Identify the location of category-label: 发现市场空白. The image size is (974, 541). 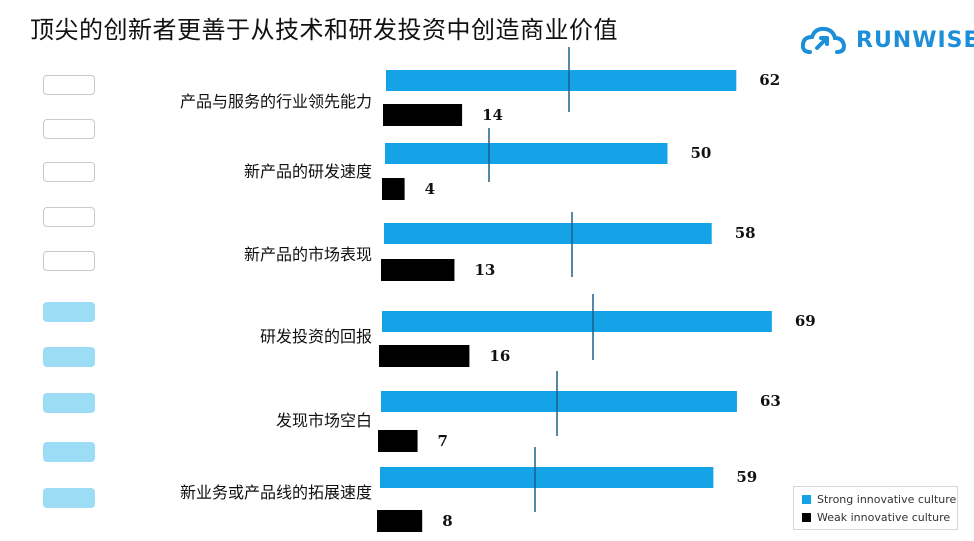
(324, 420).